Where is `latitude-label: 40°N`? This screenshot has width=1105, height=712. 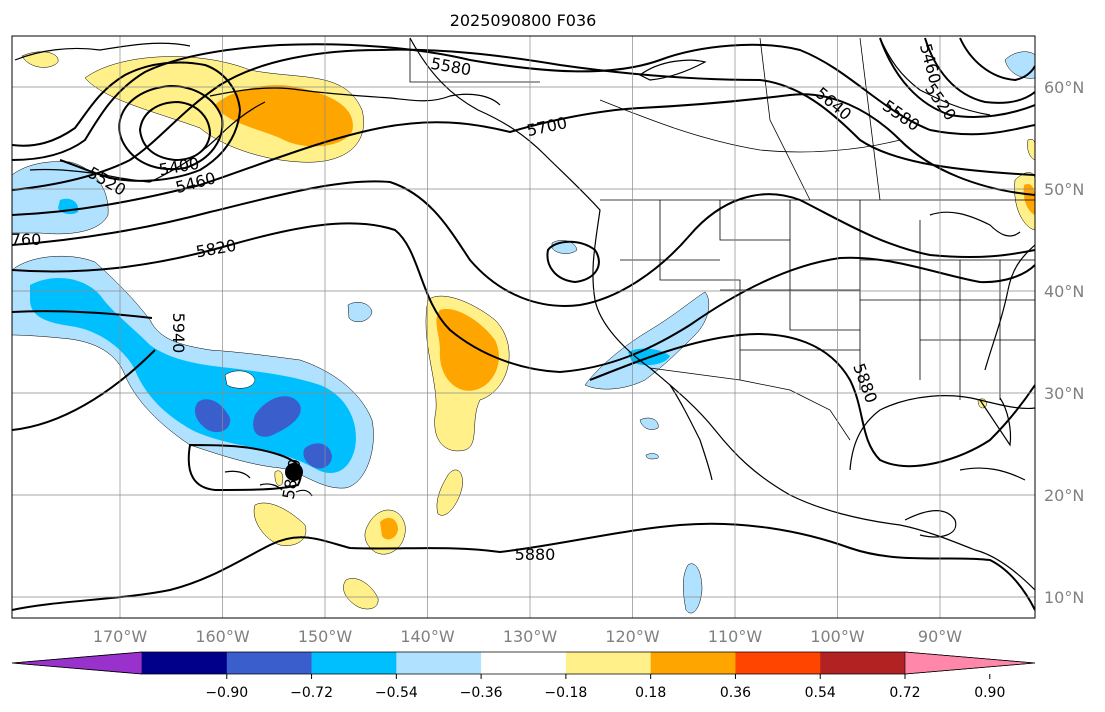 latitude-label: 40°N is located at coordinates (1064, 291).